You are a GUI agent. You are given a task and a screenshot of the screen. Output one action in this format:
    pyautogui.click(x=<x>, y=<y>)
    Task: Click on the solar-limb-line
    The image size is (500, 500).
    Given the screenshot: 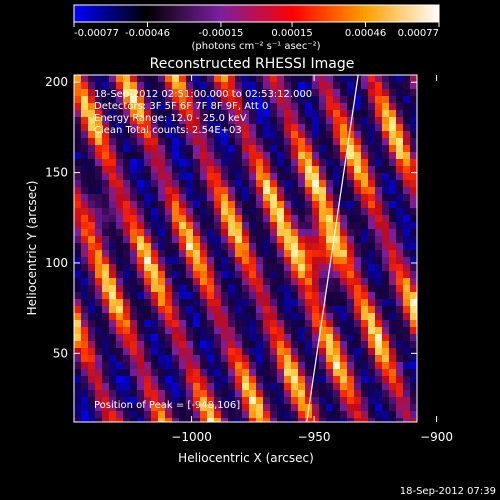 What is the action you would take?
    pyautogui.click(x=332, y=248)
    